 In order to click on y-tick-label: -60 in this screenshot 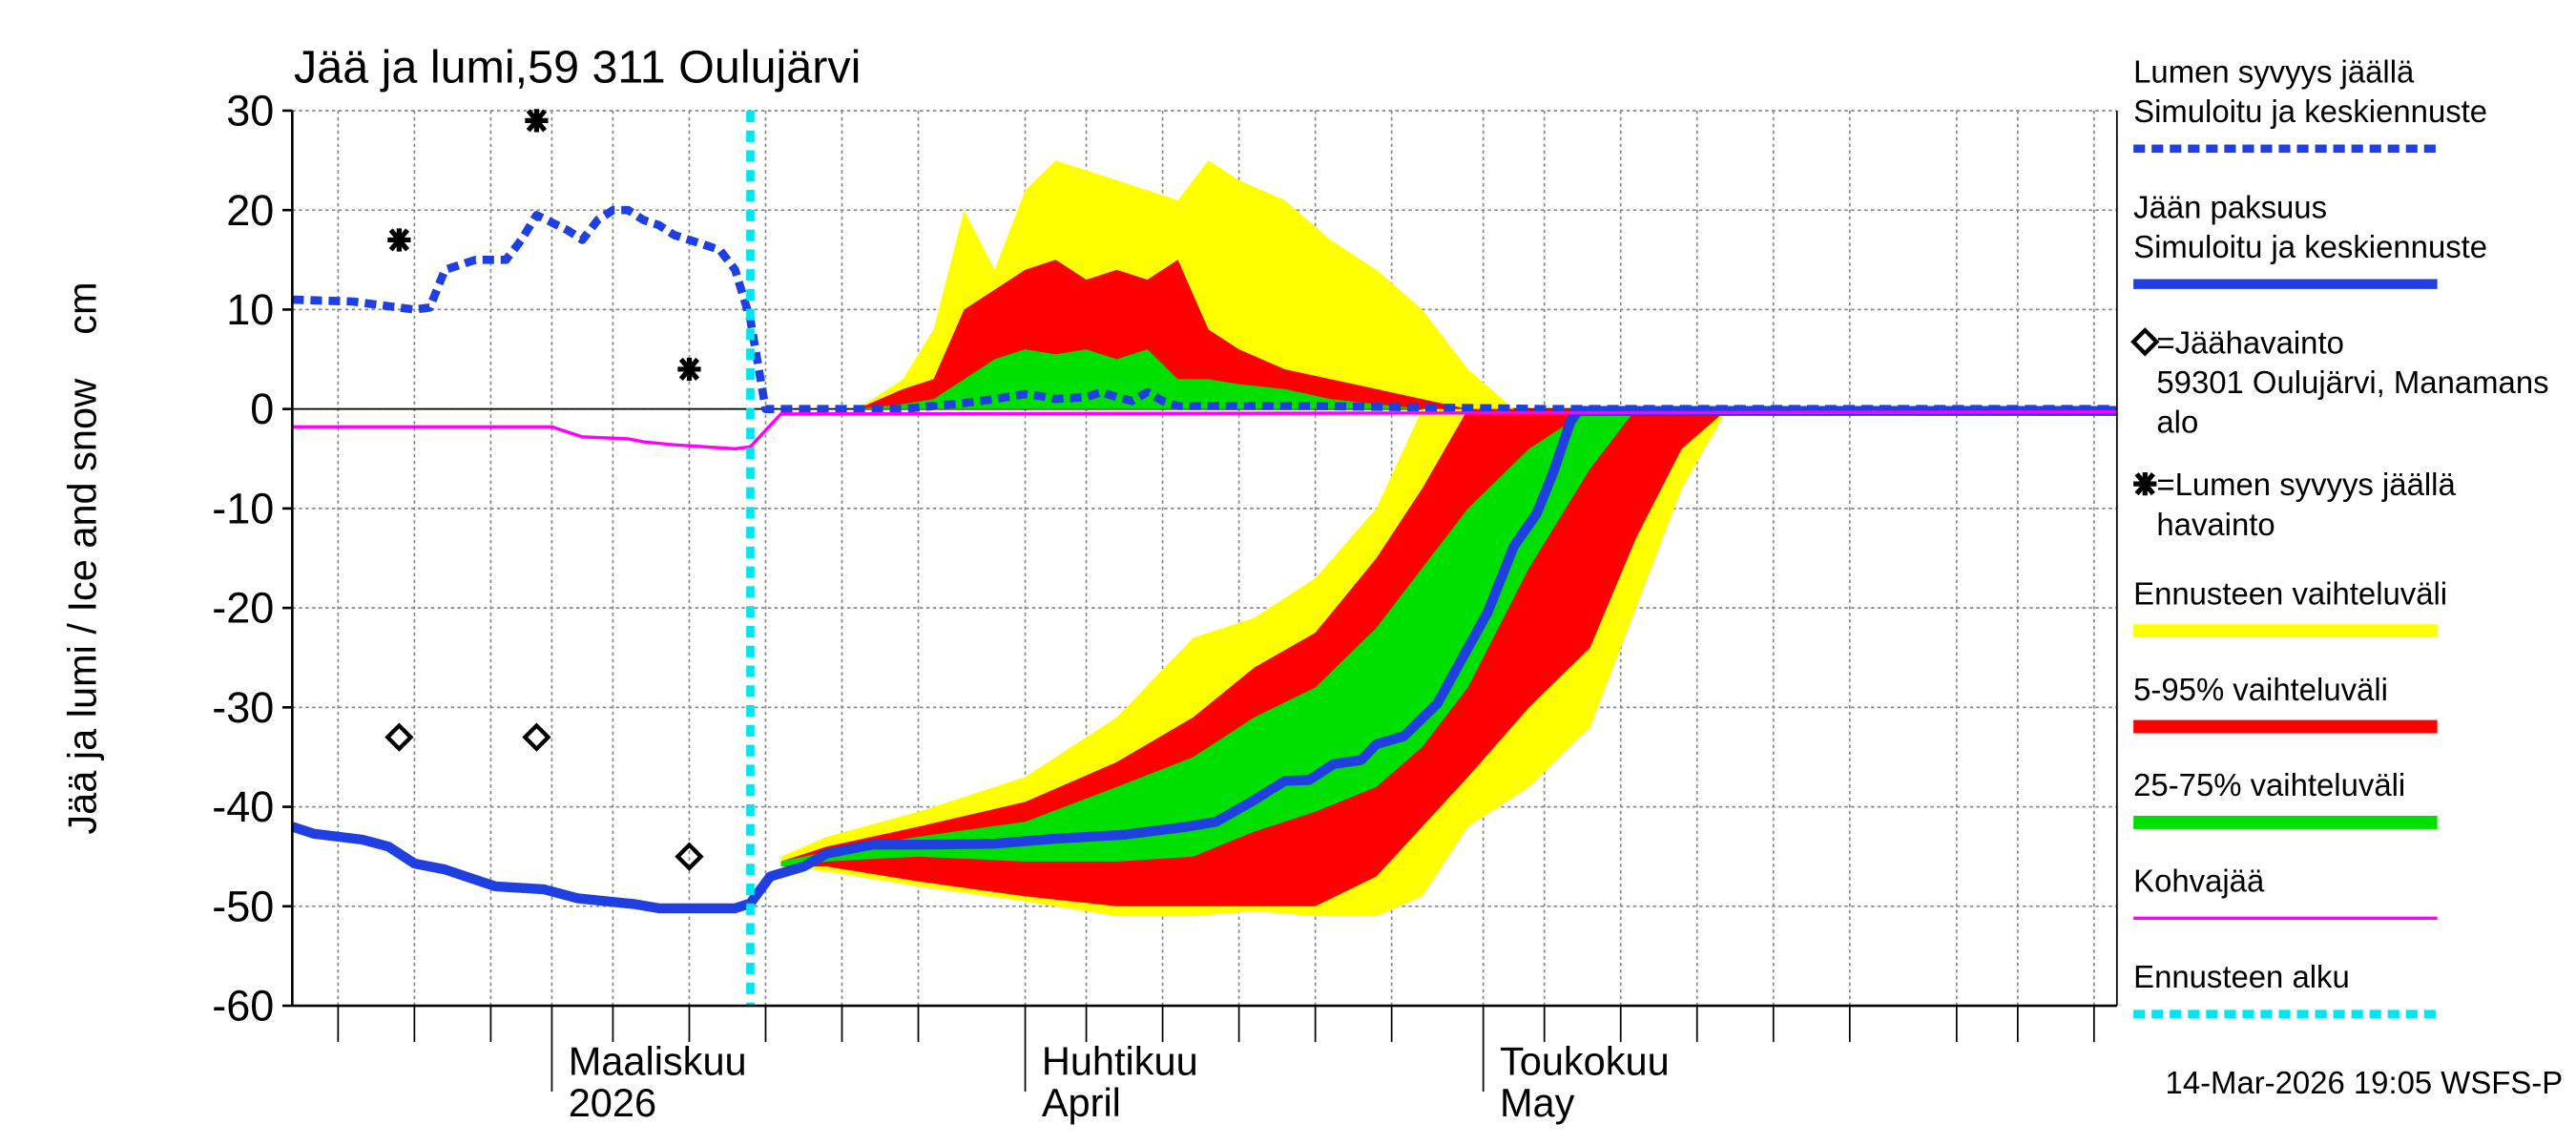, I will do `click(243, 1006)`.